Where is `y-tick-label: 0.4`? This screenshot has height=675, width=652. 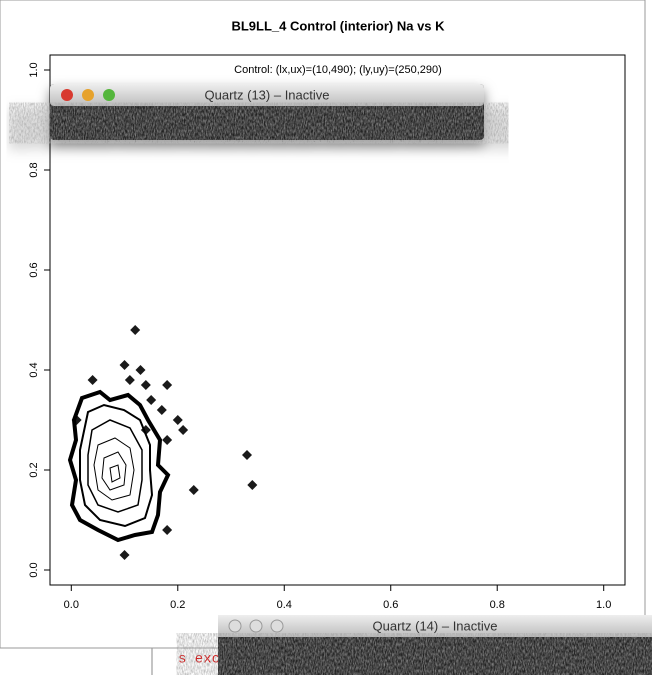
y-tick-label: 0.4 is located at coordinates (34, 369).